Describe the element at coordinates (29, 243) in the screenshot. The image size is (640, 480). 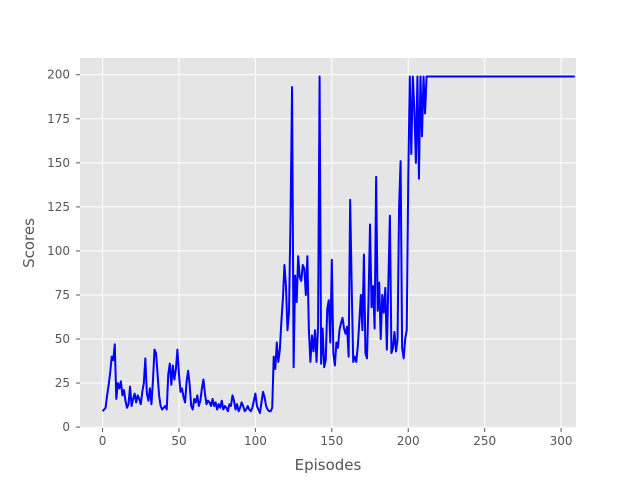
I see `y-axis-label: Scores` at that location.